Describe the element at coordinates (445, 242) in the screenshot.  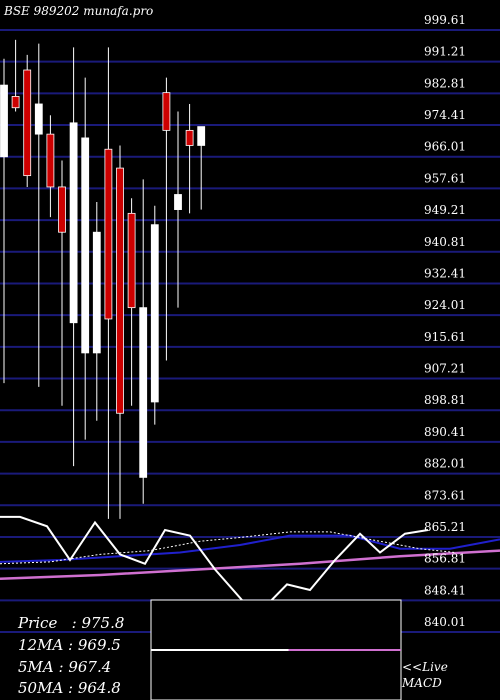
I see `y-tick-label: 940.81` at that location.